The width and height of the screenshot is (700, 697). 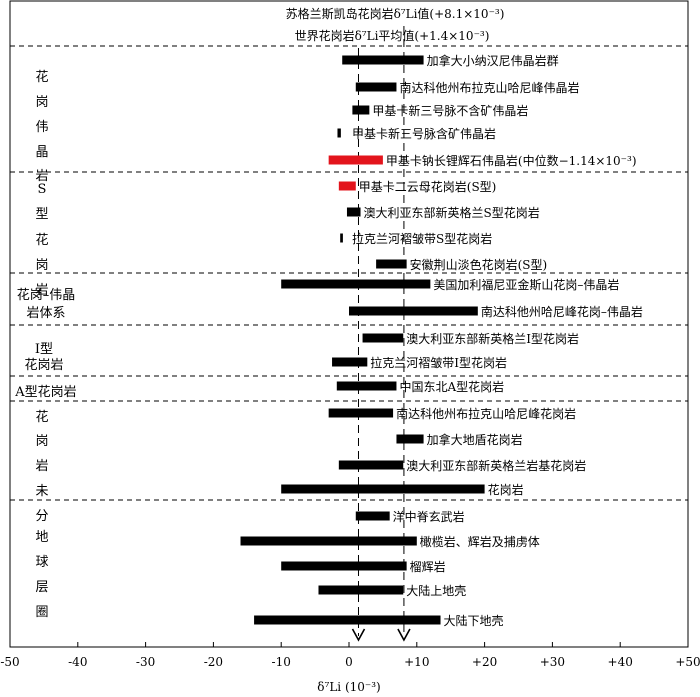 What do you see at coordinates (213, 662) in the screenshot?
I see `x-tick-label: -20` at bounding box center [213, 662].